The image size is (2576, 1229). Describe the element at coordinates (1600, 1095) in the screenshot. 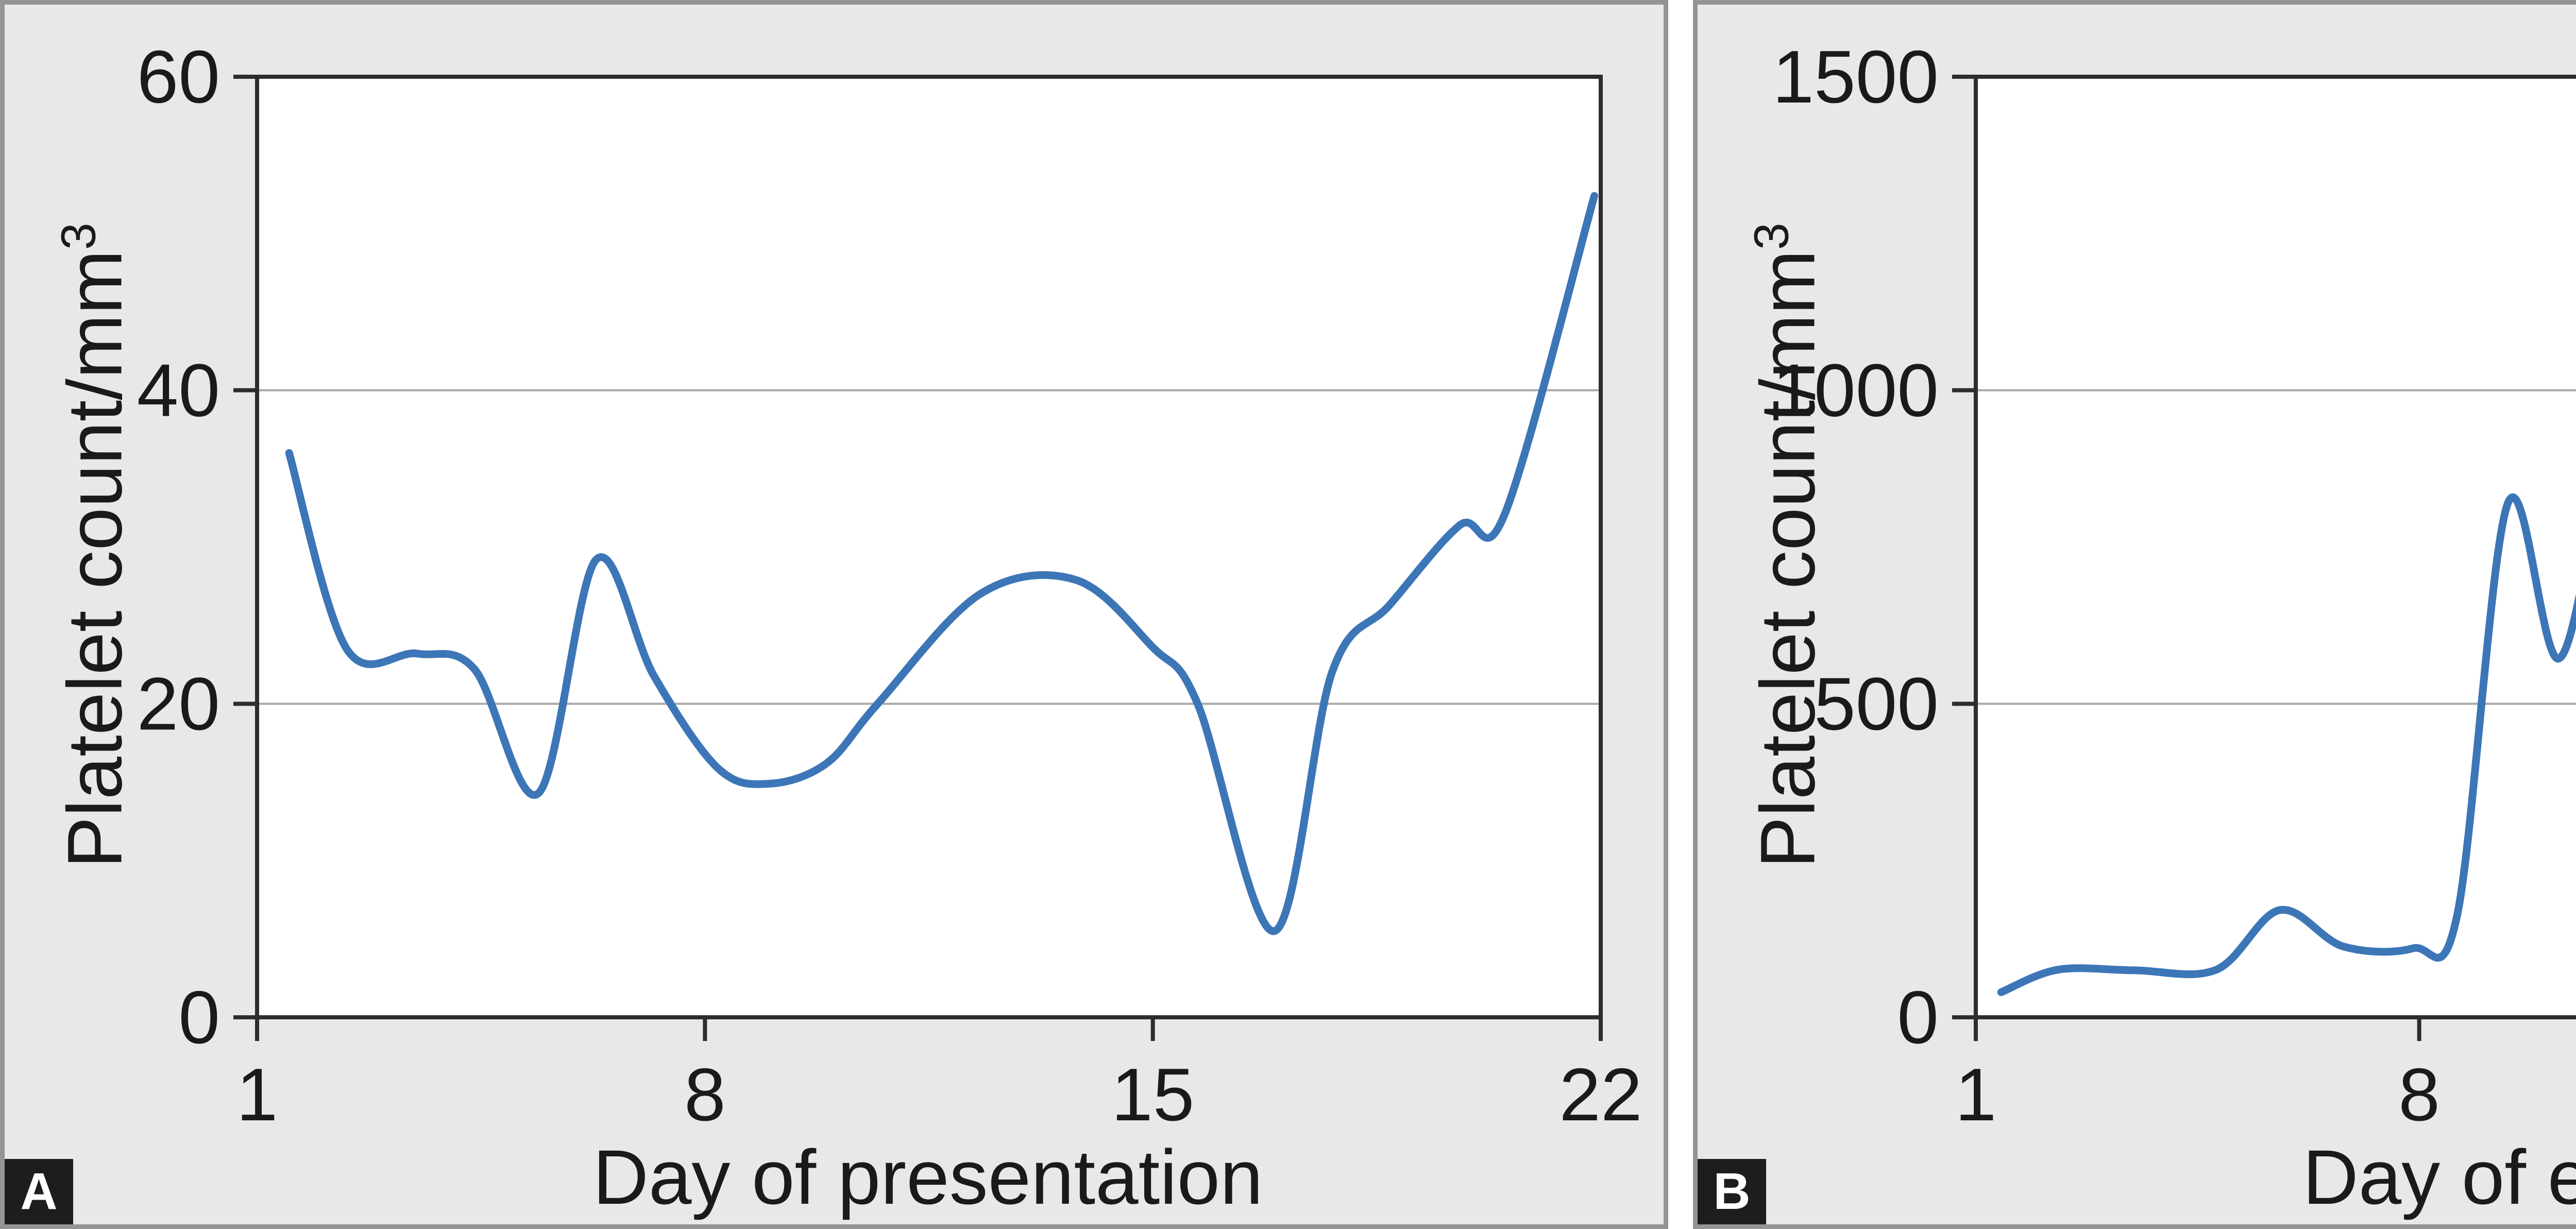

I see `x-tick-label: 22` at that location.